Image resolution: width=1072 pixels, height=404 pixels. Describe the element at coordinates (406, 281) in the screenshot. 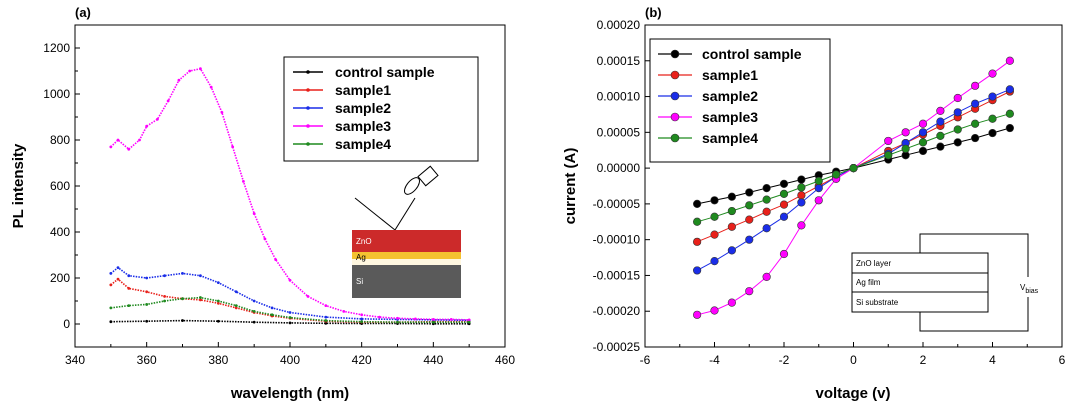

I see `si-layer-block` at that location.